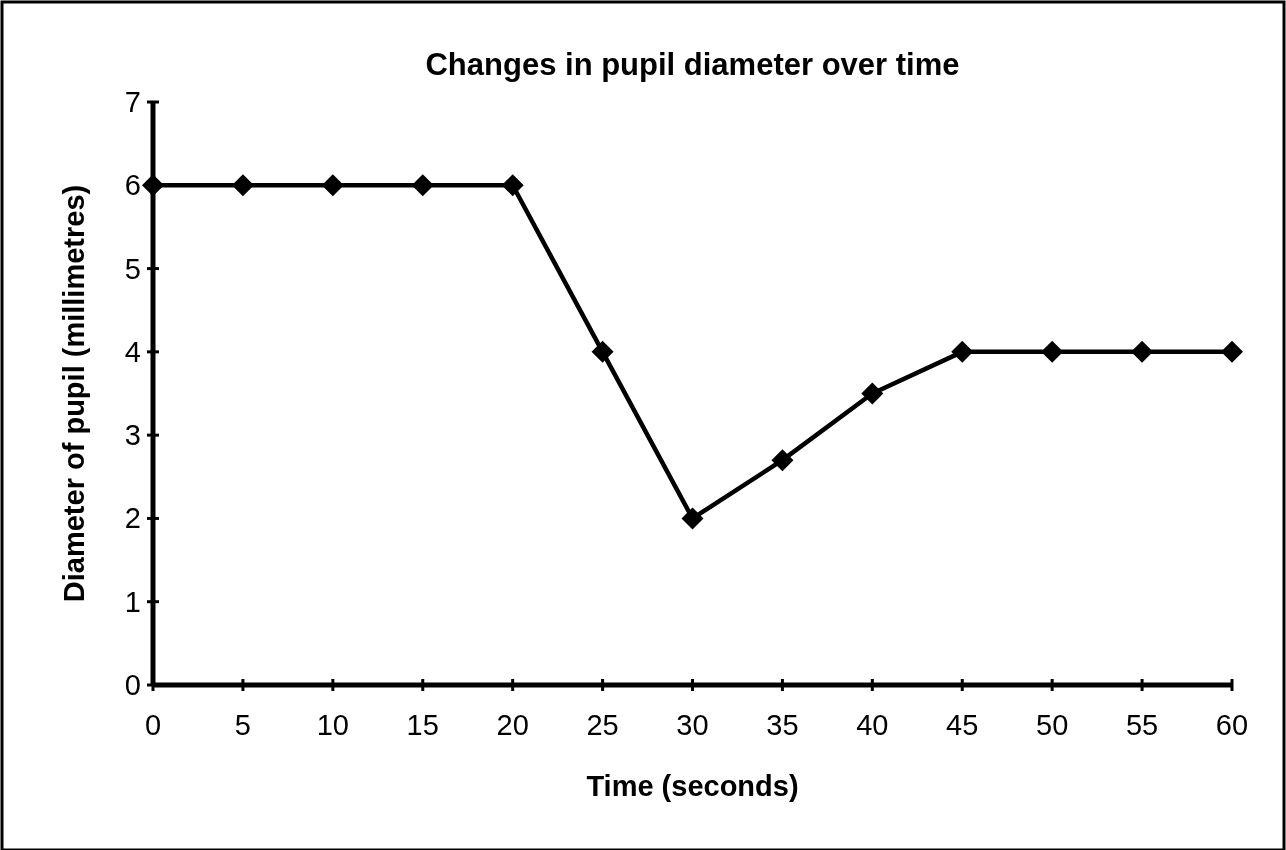  Describe the element at coordinates (132, 351) in the screenshot. I see `y-tick-label: 4` at that location.